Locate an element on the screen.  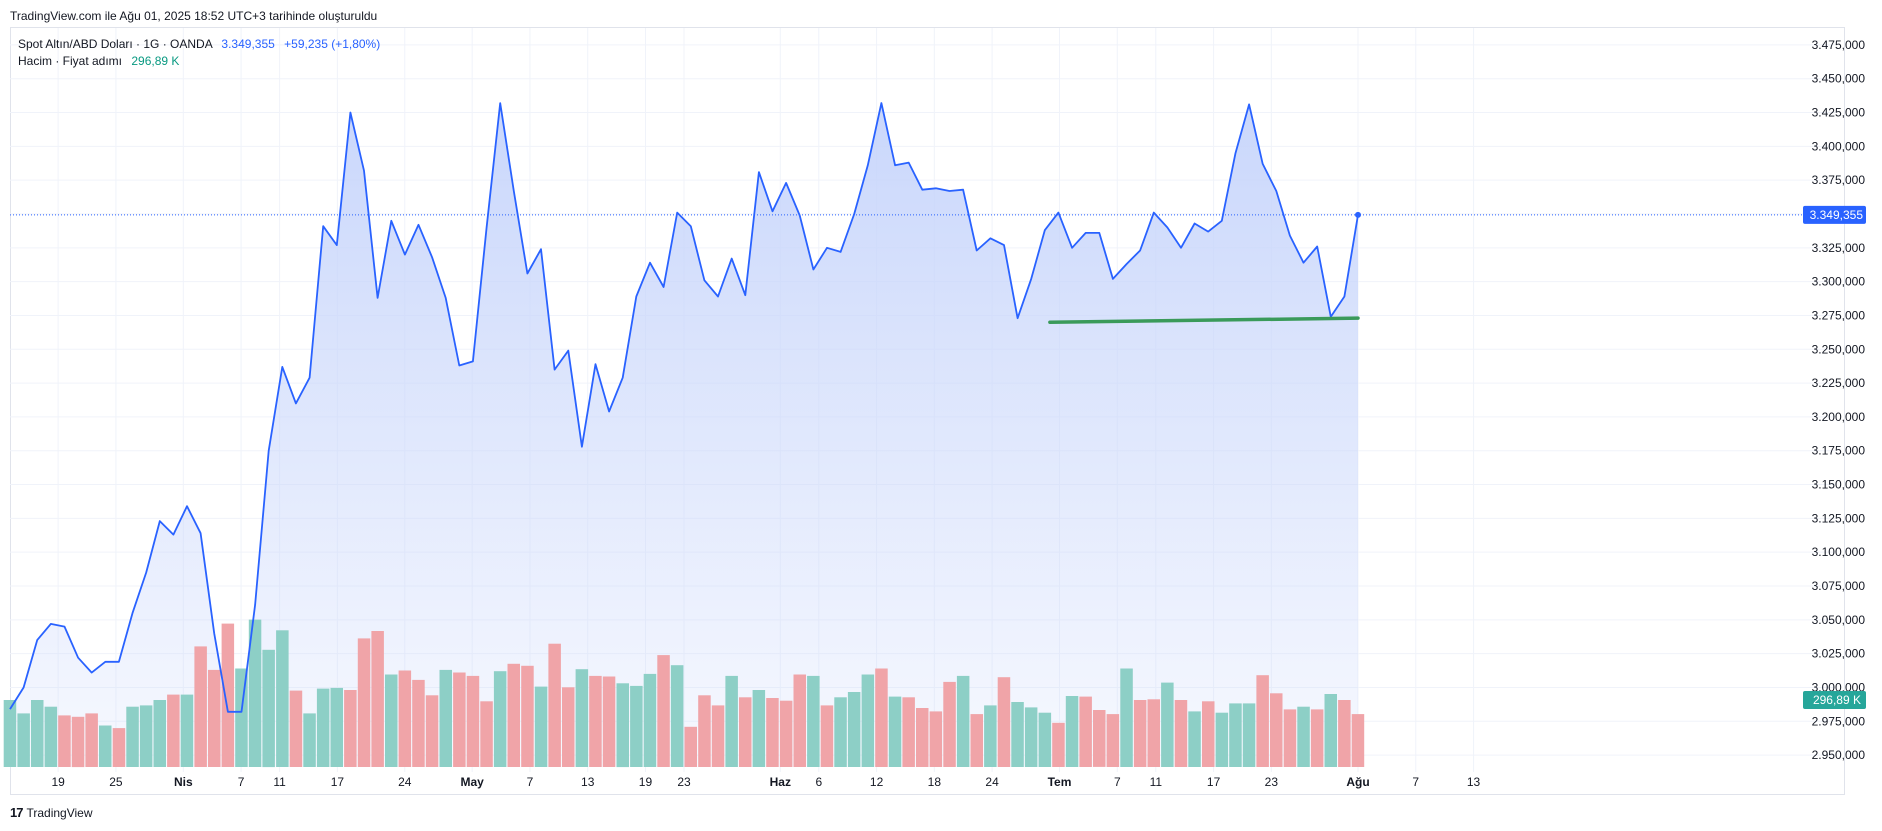
symbol-title: Spot Altın/ABD Doları · 1G · OANDA is located at coordinates (115, 44).